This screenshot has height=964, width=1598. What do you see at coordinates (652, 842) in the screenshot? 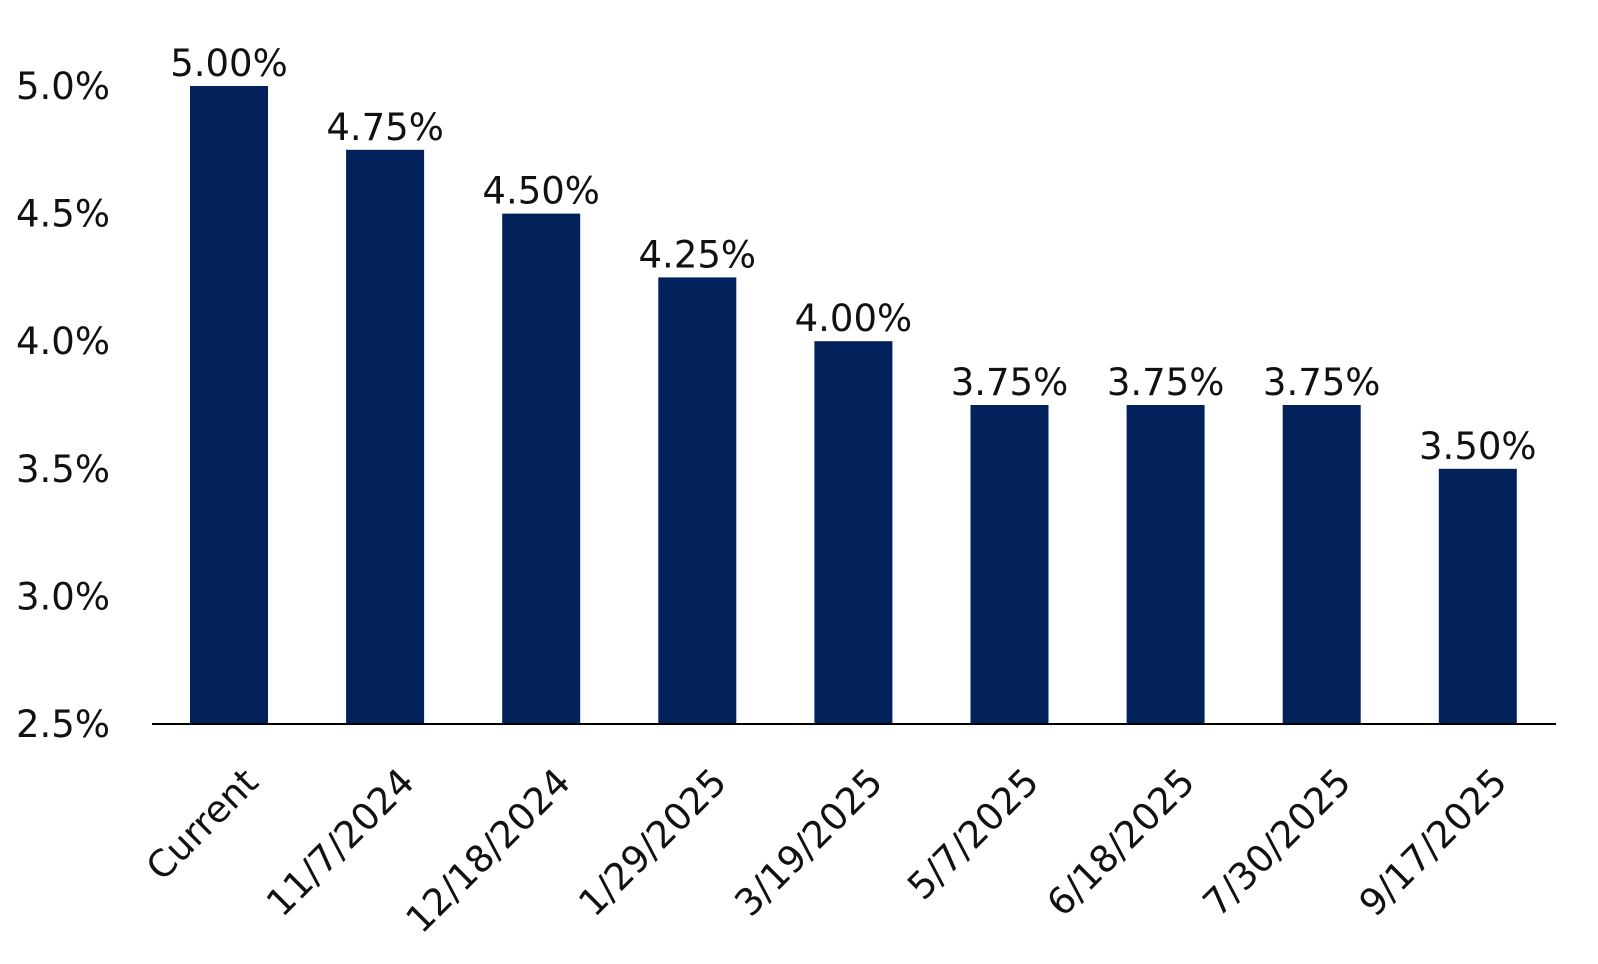
I see `x-category-label: 1/29/2025` at bounding box center [652, 842].